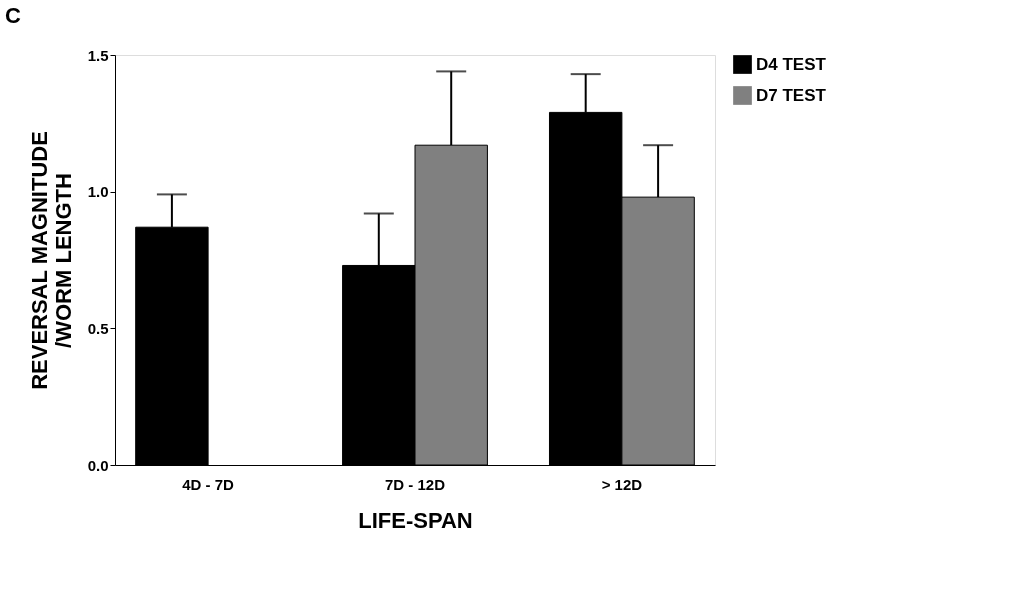 The height and width of the screenshot is (600, 1009). What do you see at coordinates (791, 95) in the screenshot?
I see `legend-label: D7 TEST` at bounding box center [791, 95].